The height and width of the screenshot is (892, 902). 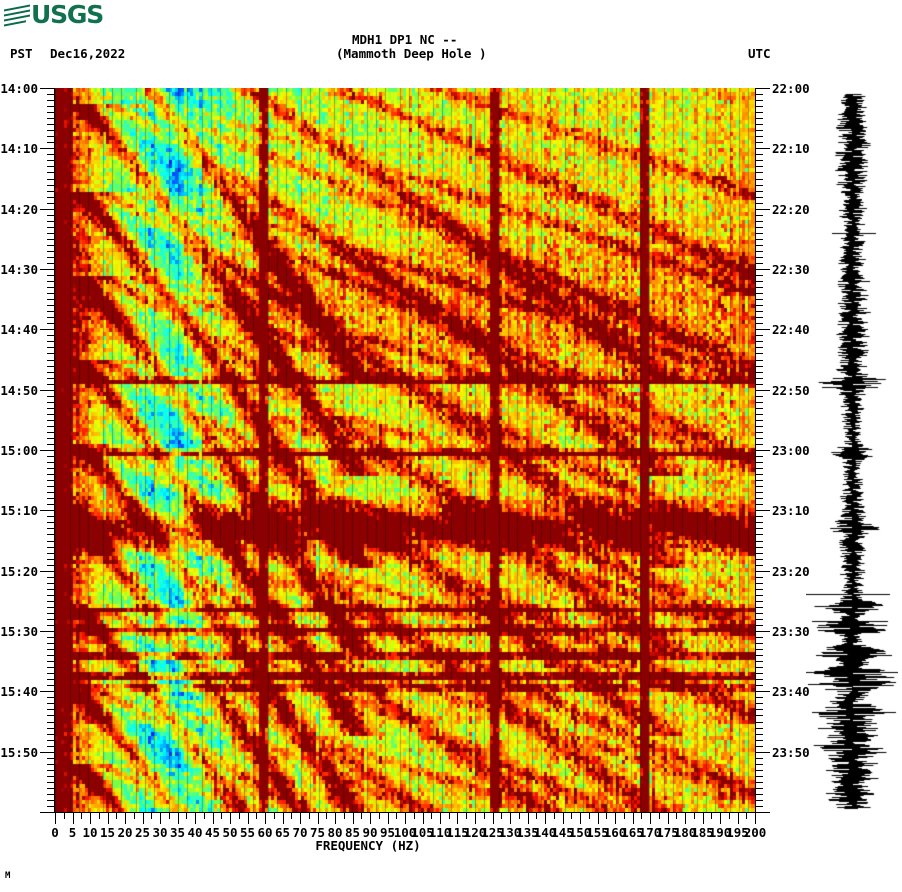 I want to click on time-label-right: 23:20, so click(x=791, y=571).